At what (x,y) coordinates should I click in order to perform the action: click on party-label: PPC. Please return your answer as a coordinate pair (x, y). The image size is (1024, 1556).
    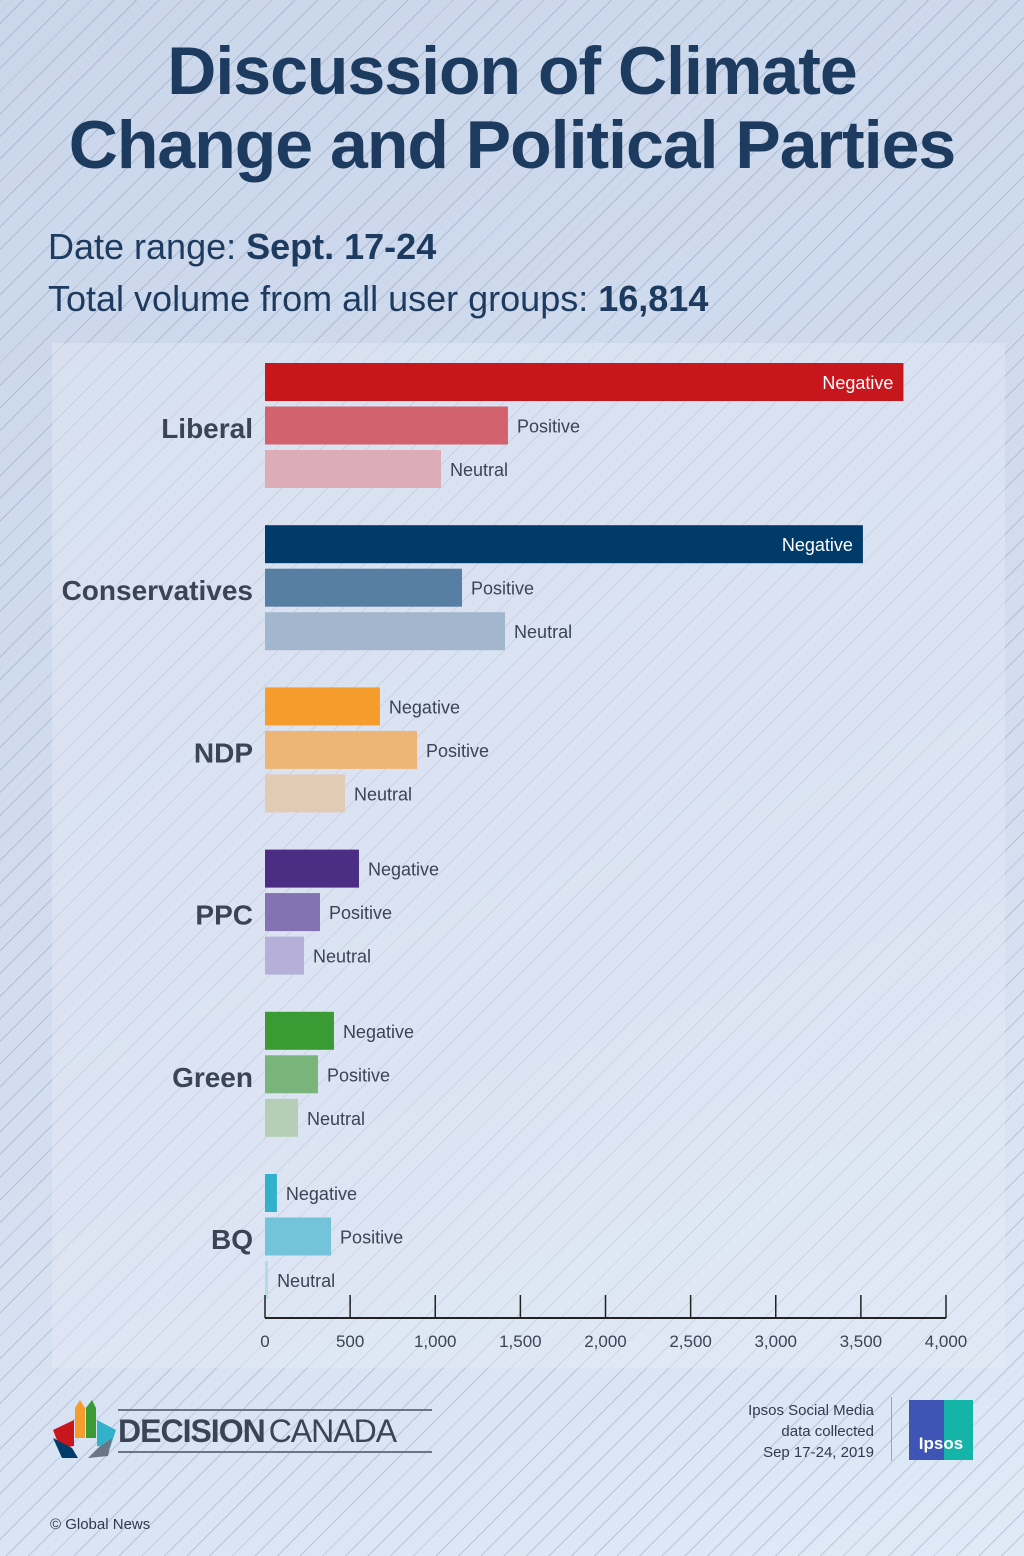
    Looking at the image, I should click on (224, 915).